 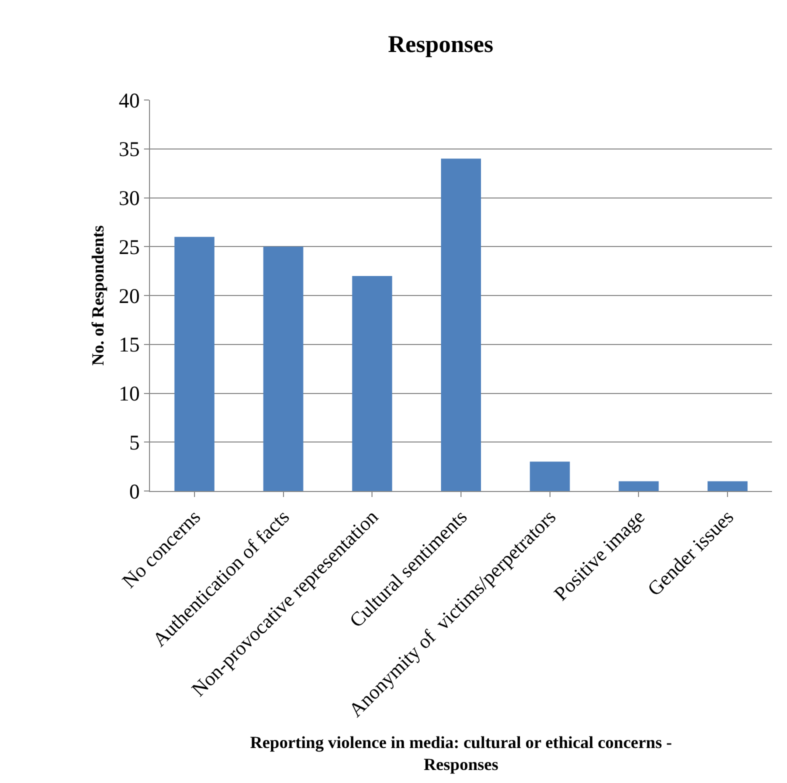 What do you see at coordinates (98, 295) in the screenshot?
I see `y-axis-title: No. of Respondents` at bounding box center [98, 295].